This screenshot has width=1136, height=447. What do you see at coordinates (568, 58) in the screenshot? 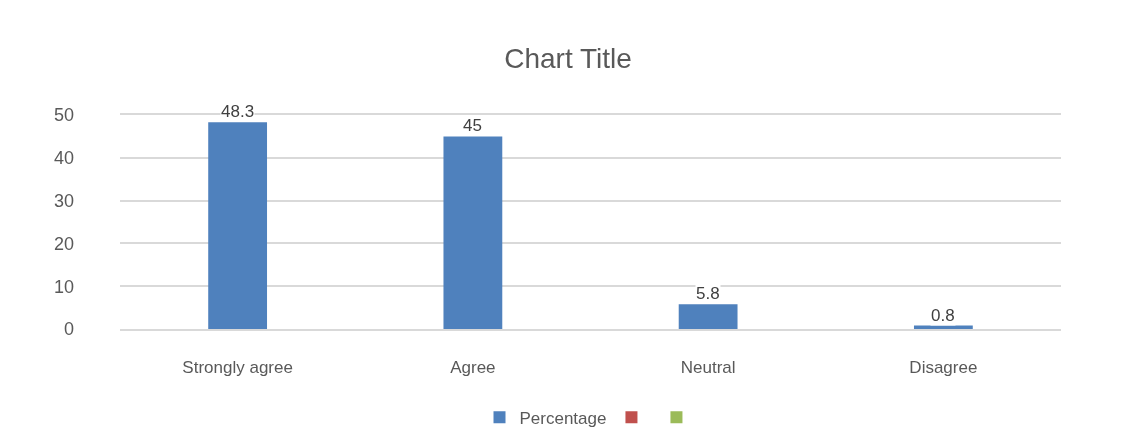
I see `chart-title: Chart Title` at bounding box center [568, 58].